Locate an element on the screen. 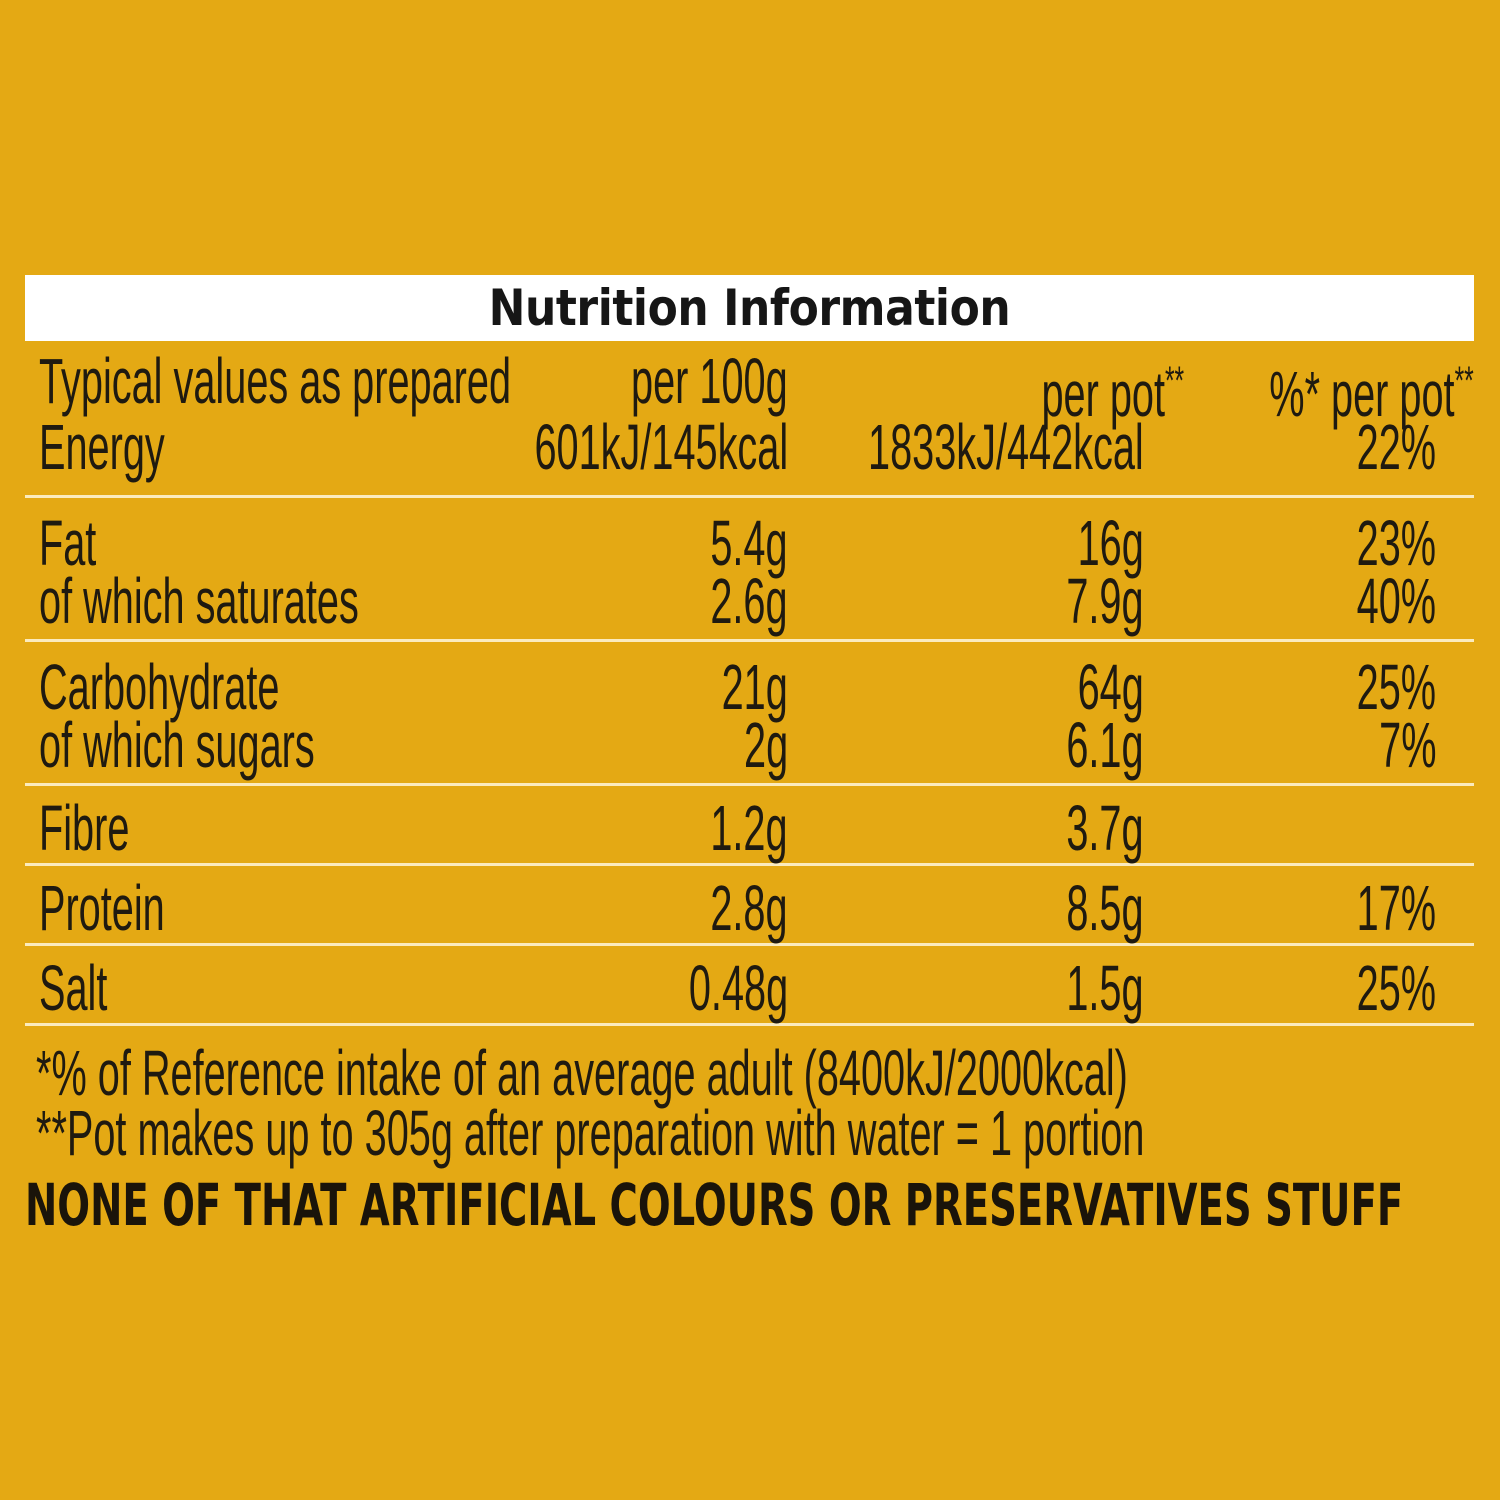  carbohydrate-label: Carbohydrate is located at coordinates (159, 687).